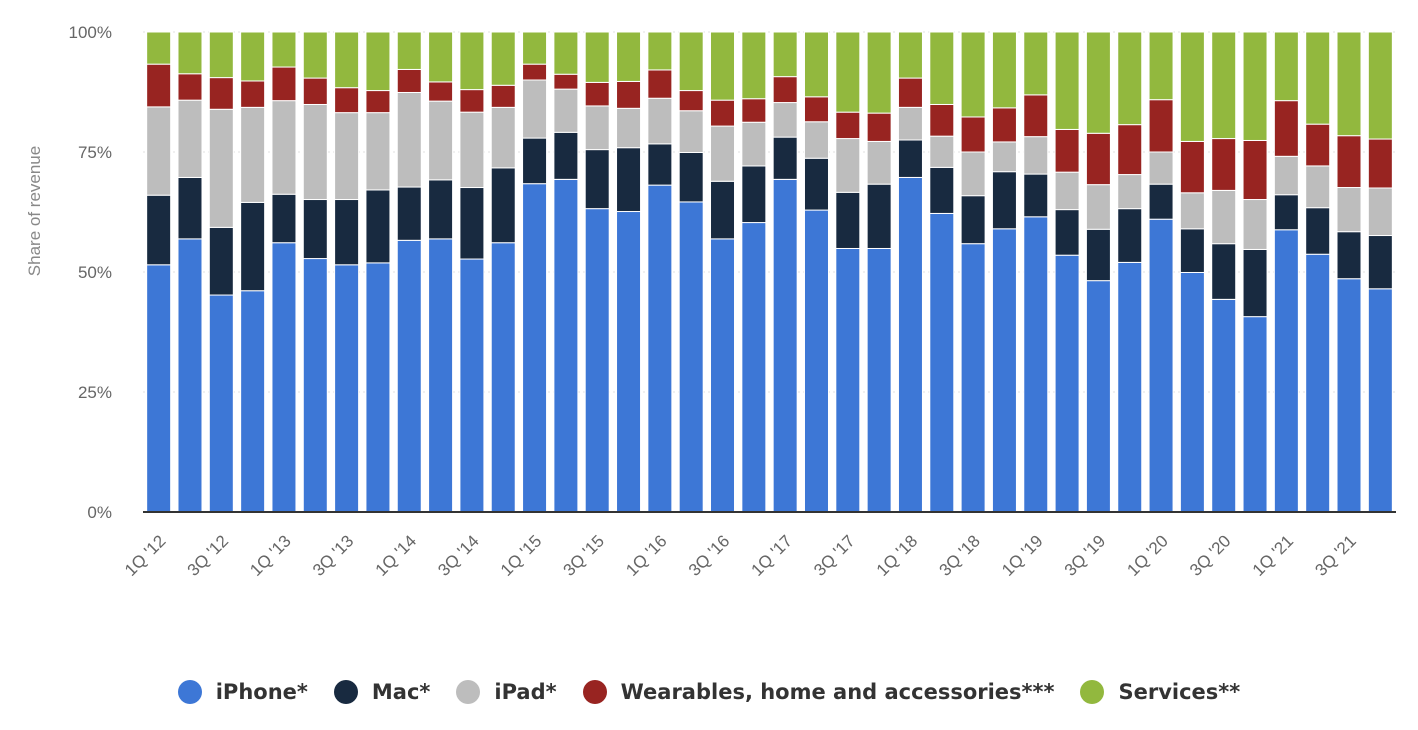 The image size is (1418, 730). Describe the element at coordinates (458, 555) in the screenshot. I see `x-tick-label: 3Q '14` at that location.